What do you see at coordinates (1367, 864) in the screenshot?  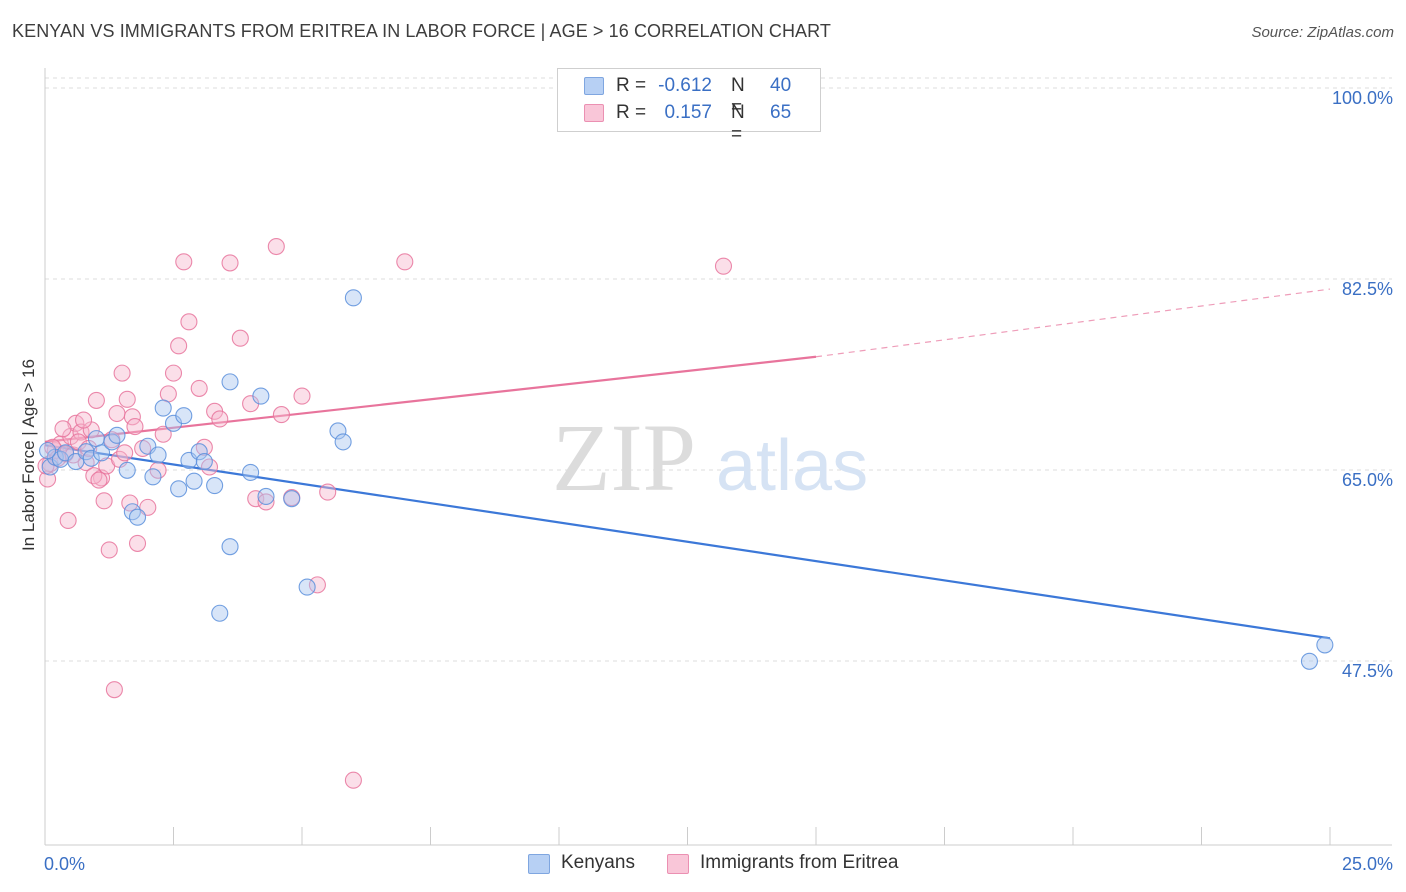 I see `x-tick-label: 25.0%` at bounding box center [1367, 864].